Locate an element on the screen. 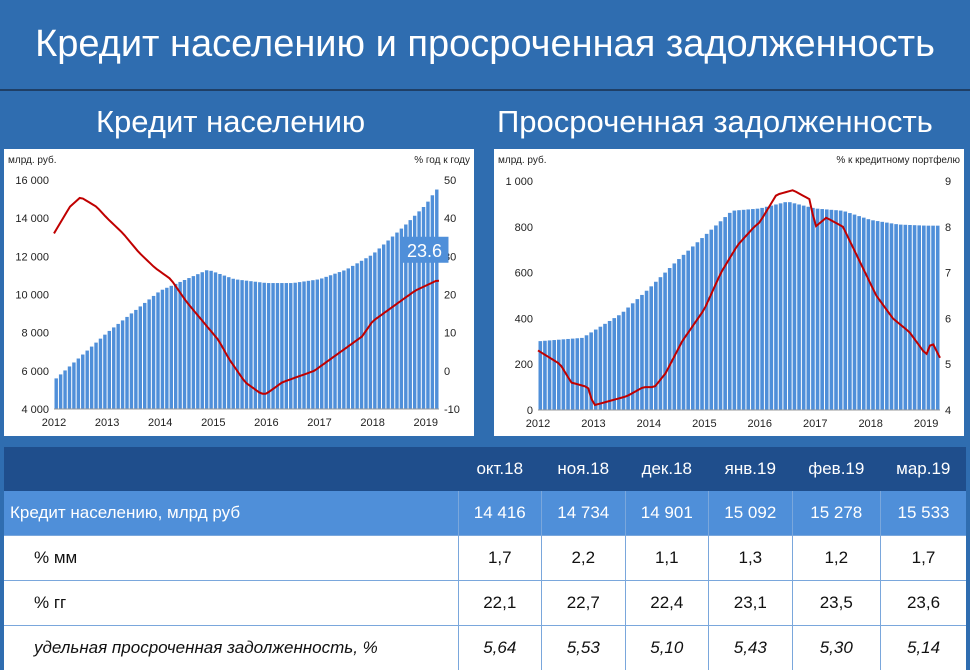  table-cell: 5,64 is located at coordinates (500, 648).